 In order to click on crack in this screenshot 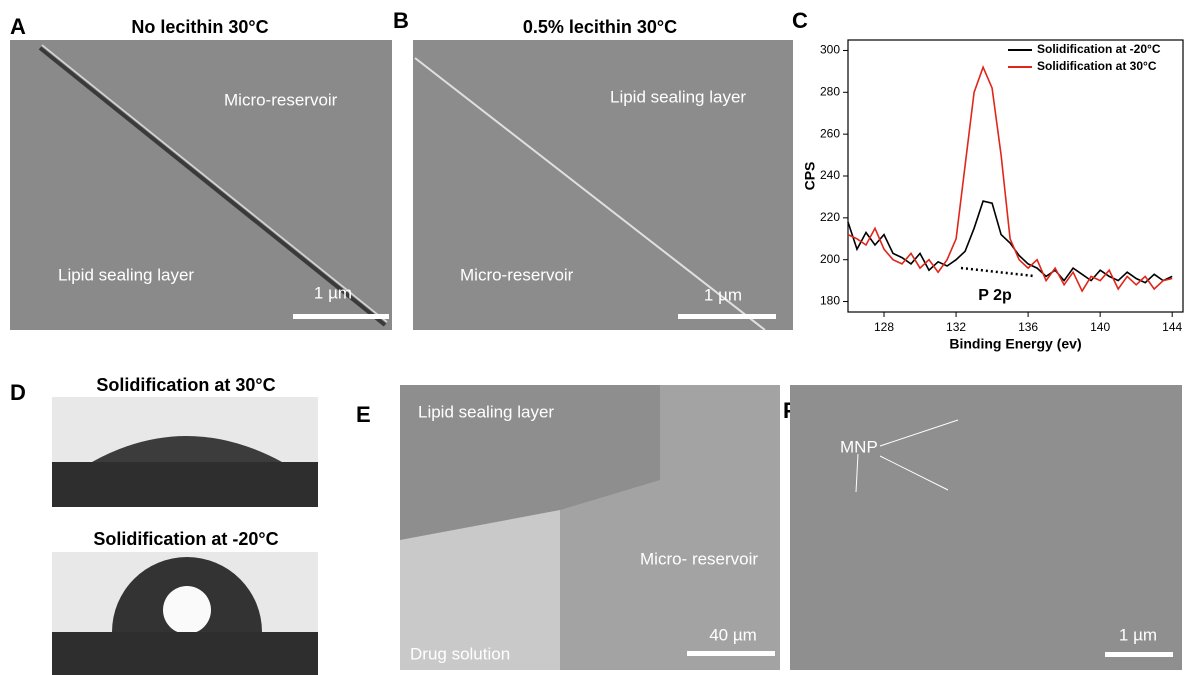, I will do `click(212, 186)`.